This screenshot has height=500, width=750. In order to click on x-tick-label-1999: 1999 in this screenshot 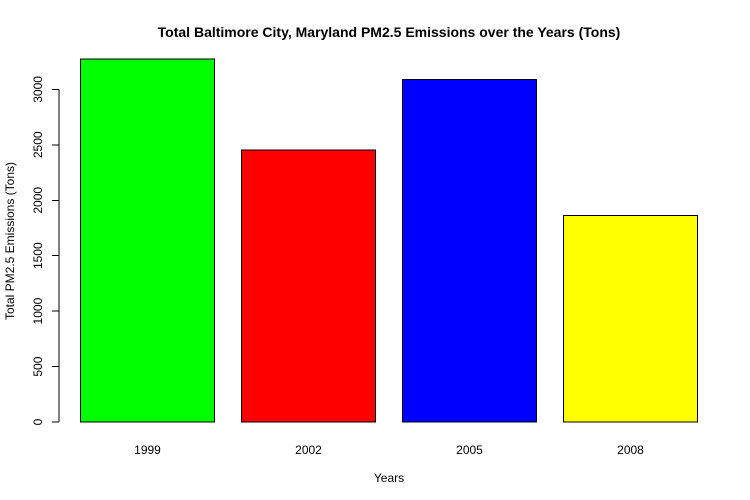, I will do `click(147, 450)`.